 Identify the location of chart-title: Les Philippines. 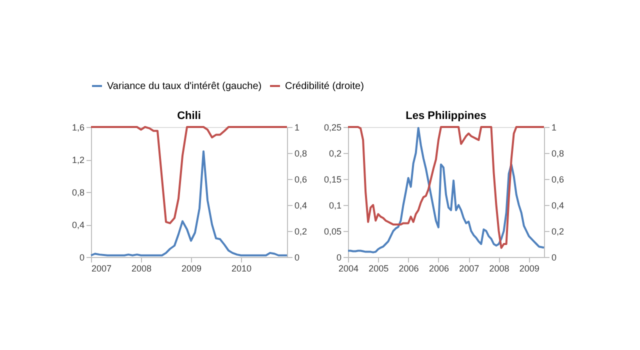
(446, 116).